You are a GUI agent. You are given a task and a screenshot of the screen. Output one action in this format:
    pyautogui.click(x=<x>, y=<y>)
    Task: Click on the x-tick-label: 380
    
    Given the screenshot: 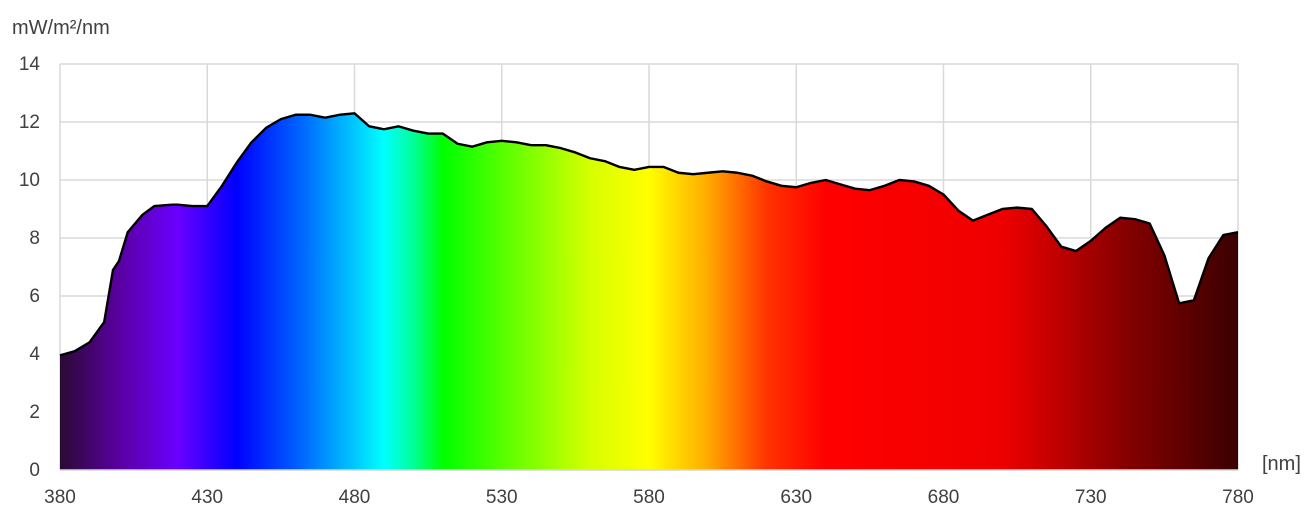 What is the action you would take?
    pyautogui.click(x=60, y=497)
    